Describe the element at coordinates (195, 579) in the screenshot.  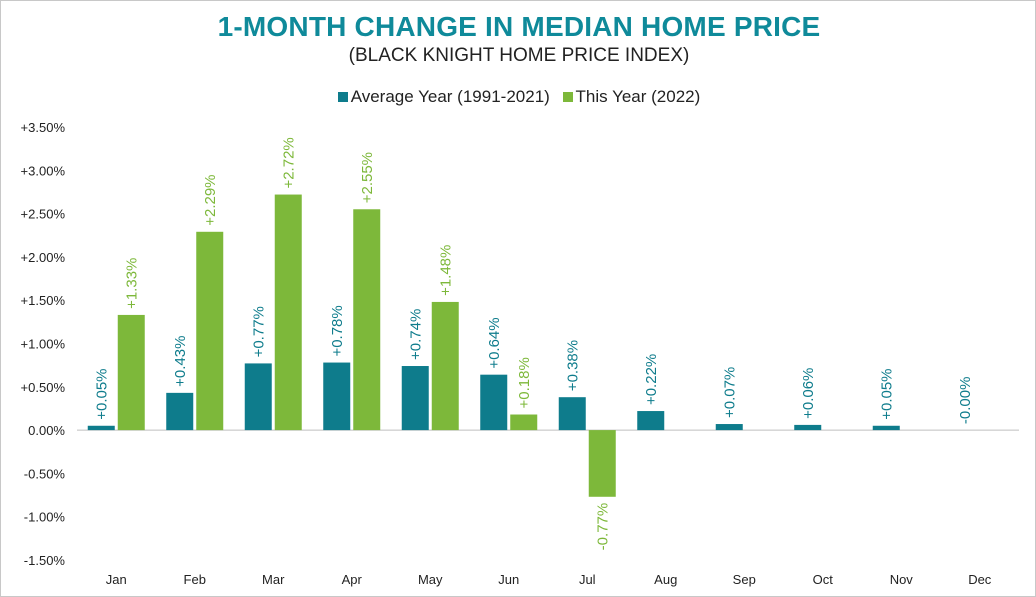
I see `x-tick-label: Feb` at that location.